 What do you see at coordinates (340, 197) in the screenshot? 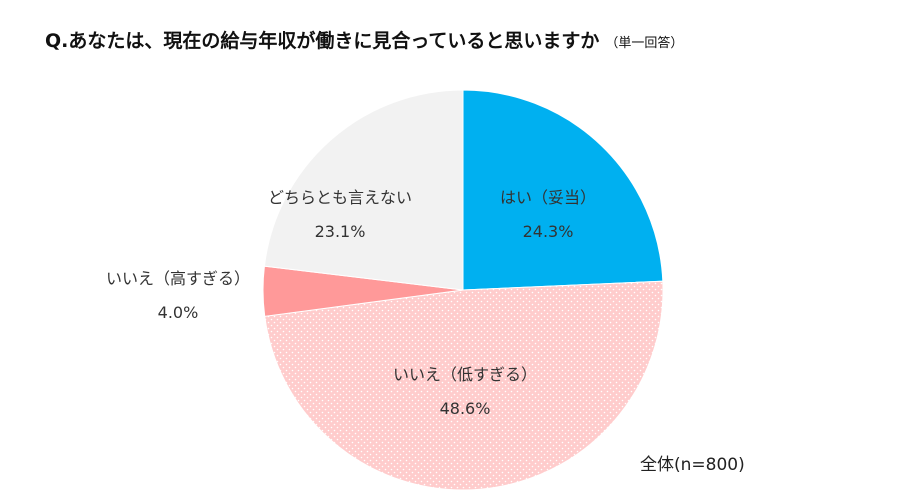
I see `slice-name: どちらとも言えない` at bounding box center [340, 197].